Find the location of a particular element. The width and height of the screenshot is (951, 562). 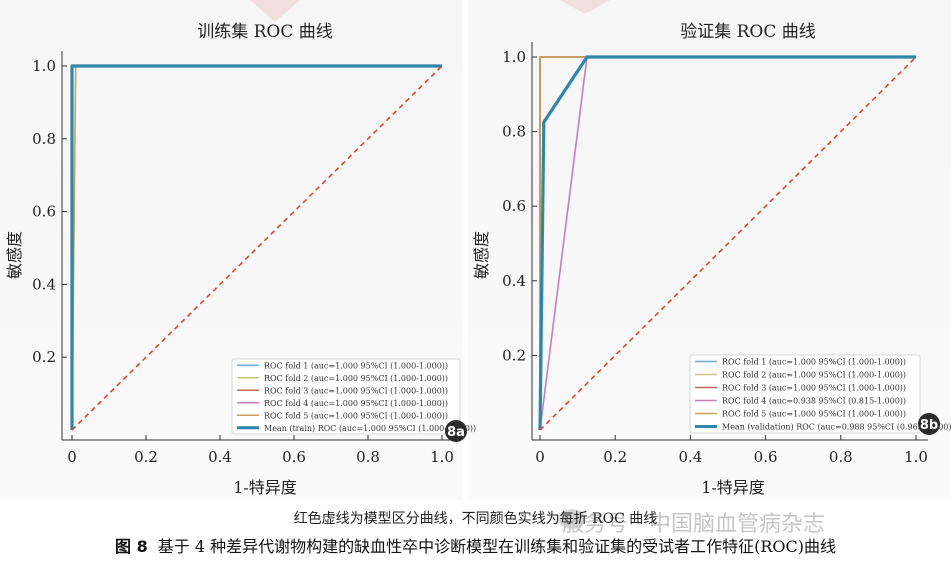

panel-label: 8a is located at coordinates (456, 432).